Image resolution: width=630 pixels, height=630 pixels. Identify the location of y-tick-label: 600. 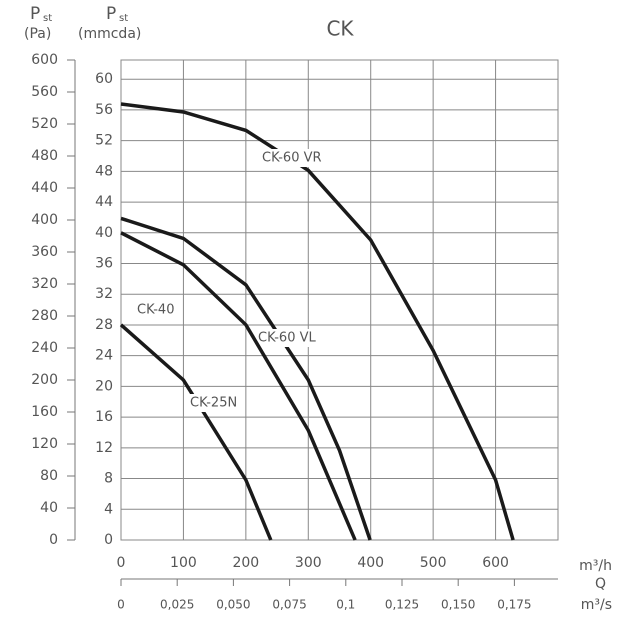
(44, 60).